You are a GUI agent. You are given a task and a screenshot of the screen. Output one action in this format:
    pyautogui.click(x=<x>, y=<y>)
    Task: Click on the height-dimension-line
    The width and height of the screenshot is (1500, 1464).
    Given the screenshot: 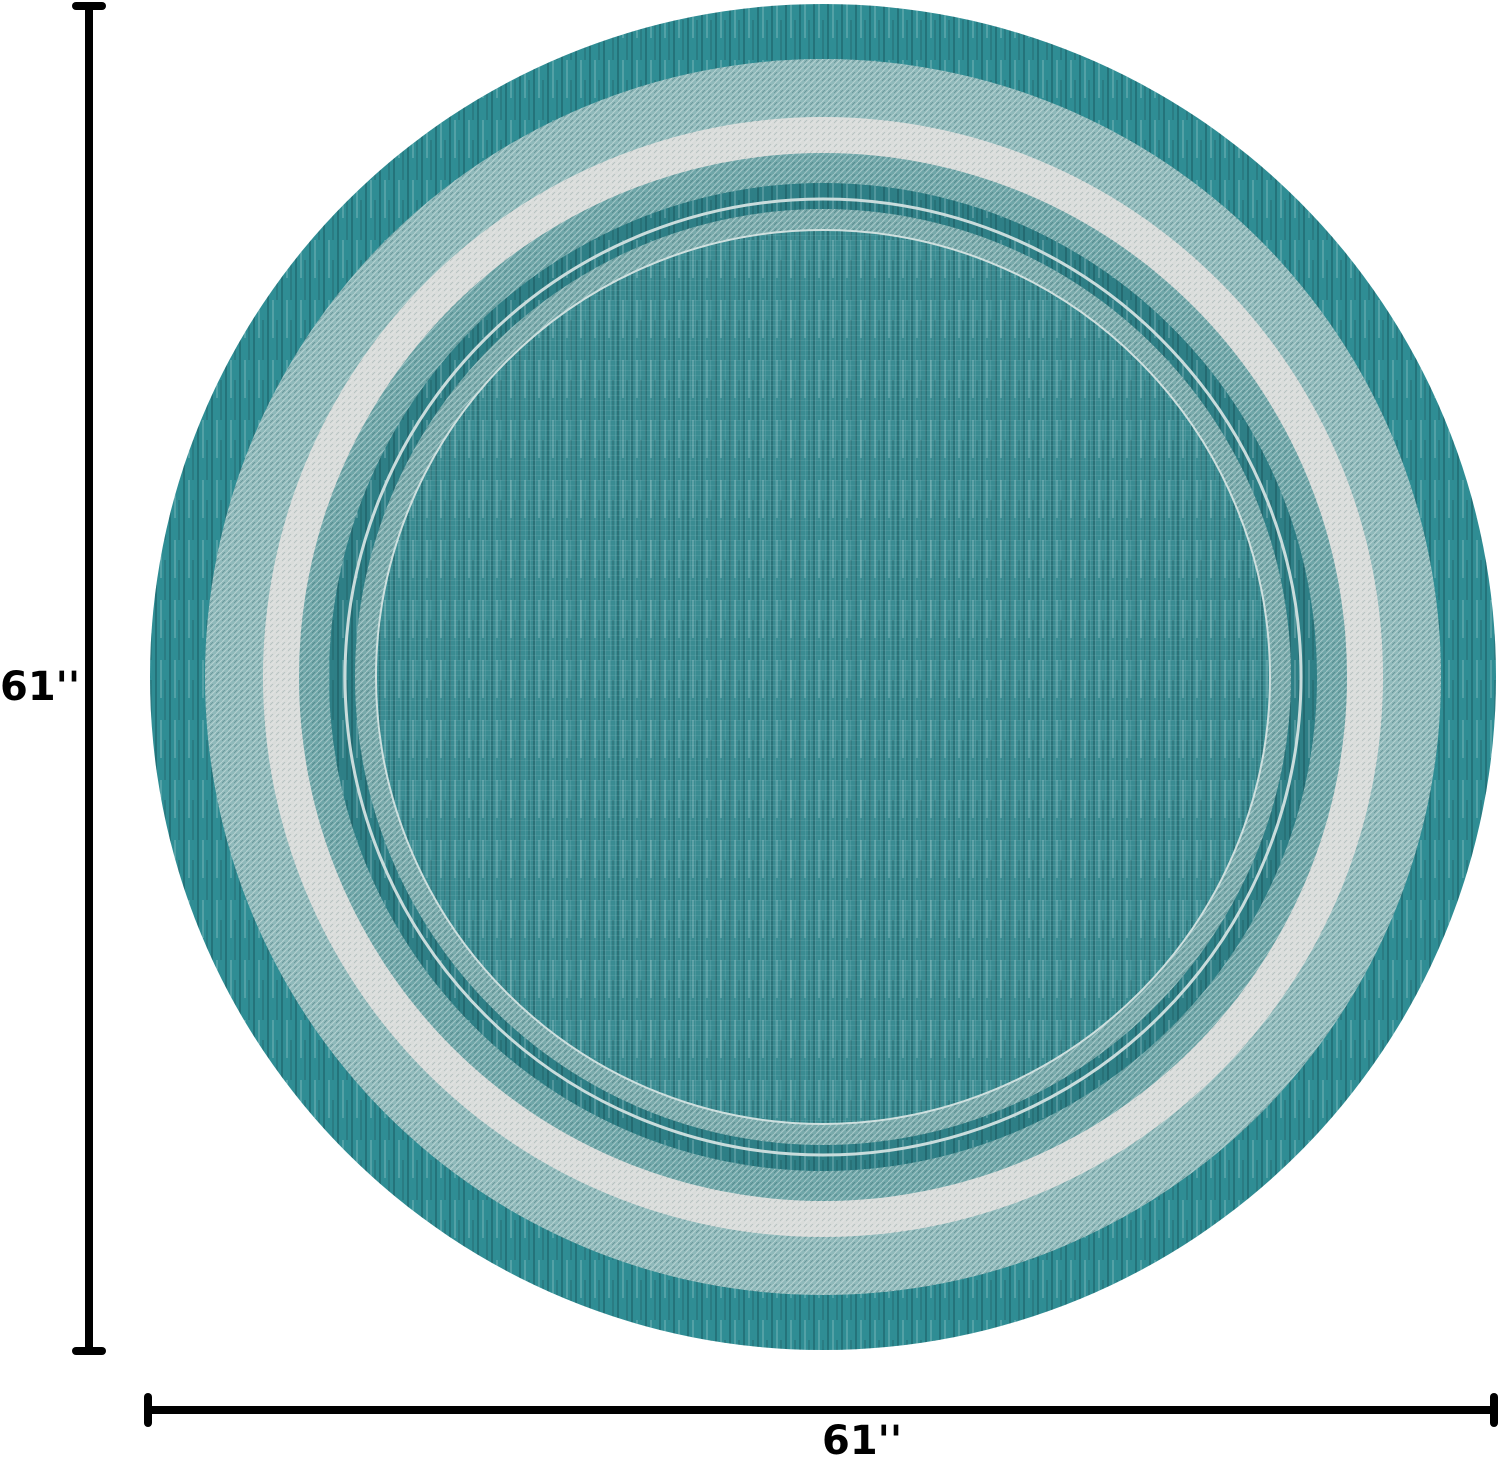 What is the action you would take?
    pyautogui.click(x=89, y=678)
    